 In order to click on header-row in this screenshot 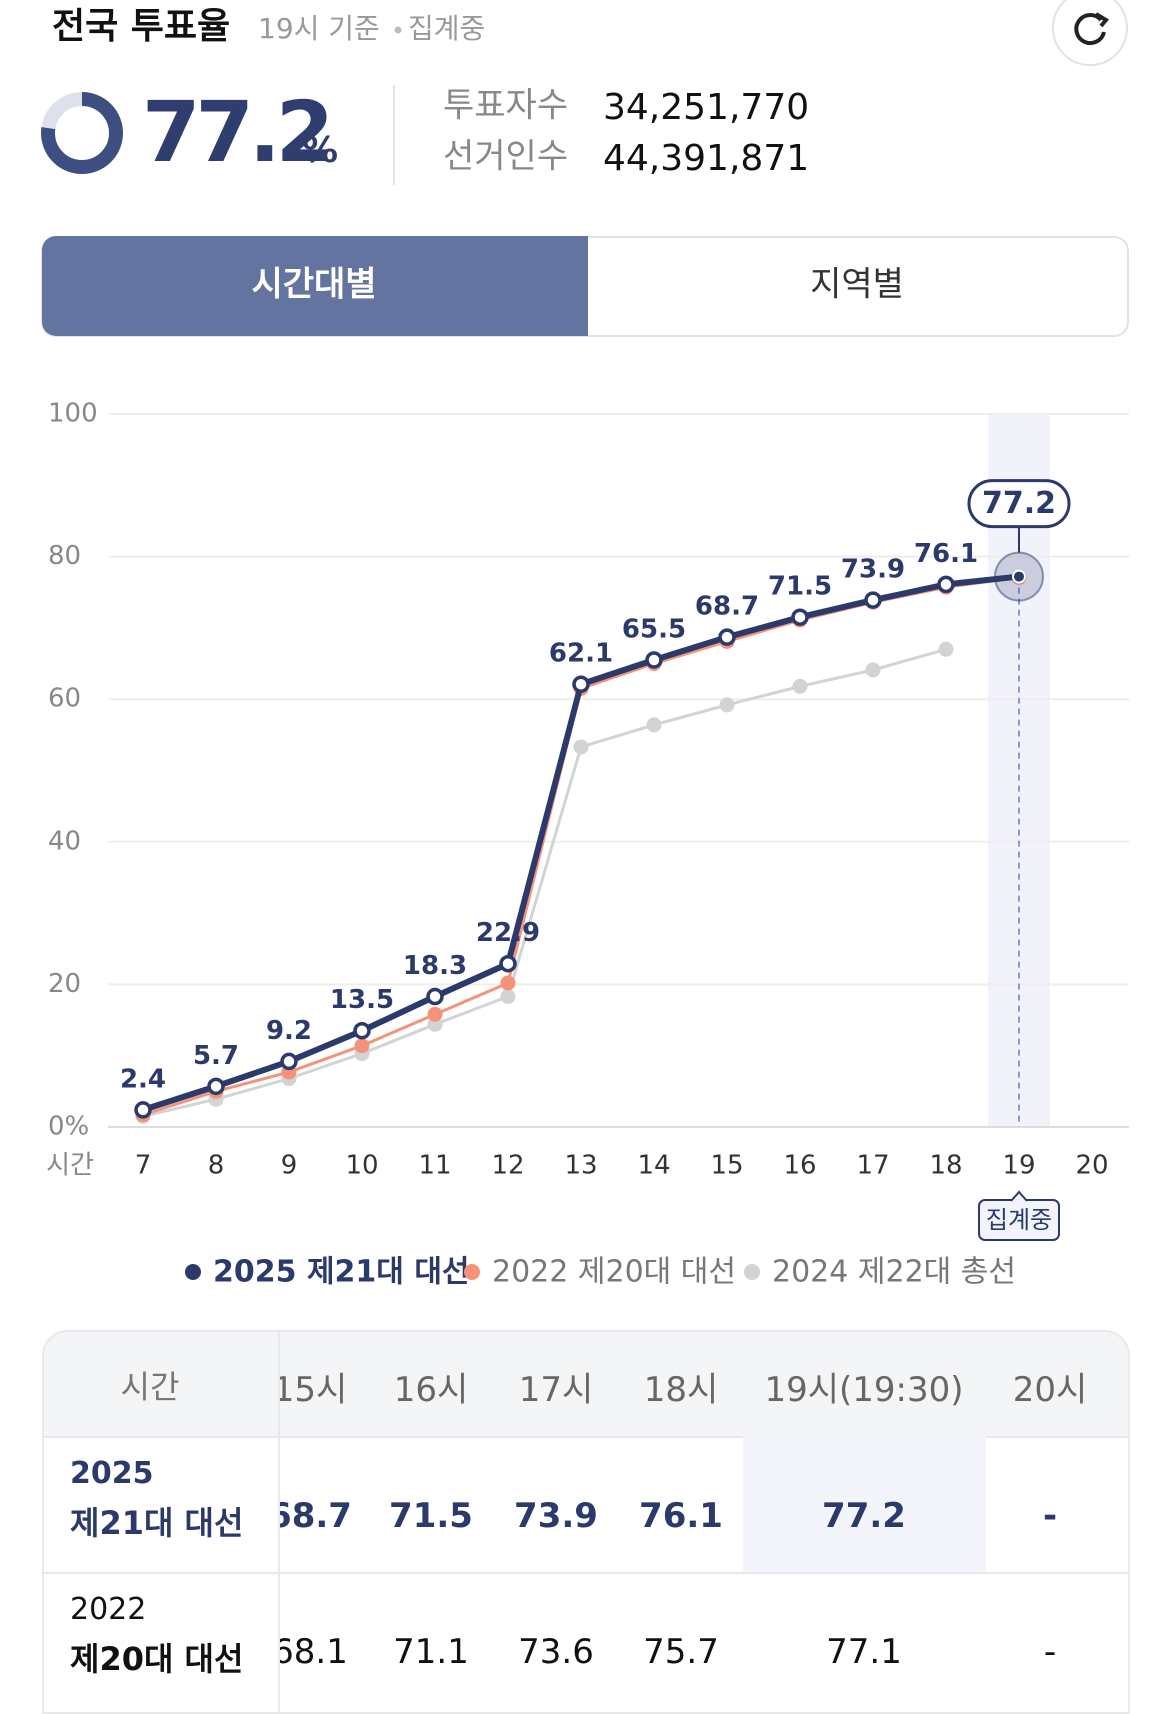, I will do `click(586, 1385)`.